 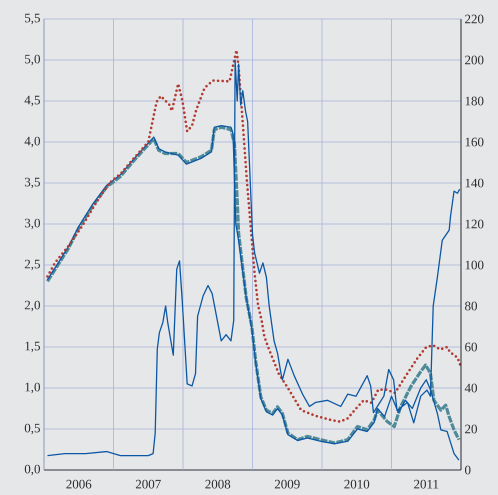 What do you see at coordinates (32, 347) in the screenshot?
I see `y-tick-label: 1,5` at bounding box center [32, 347].